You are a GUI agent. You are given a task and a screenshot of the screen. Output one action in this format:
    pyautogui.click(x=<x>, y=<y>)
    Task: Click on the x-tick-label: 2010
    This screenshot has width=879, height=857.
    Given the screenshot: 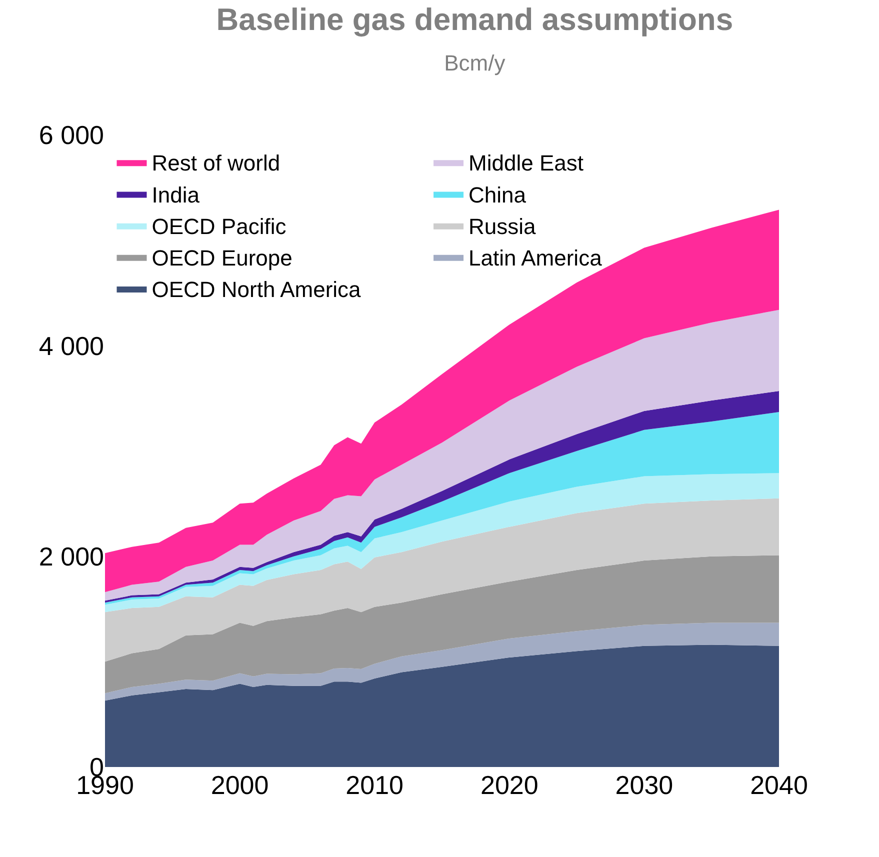 What is the action you would take?
    pyautogui.click(x=375, y=785)
    